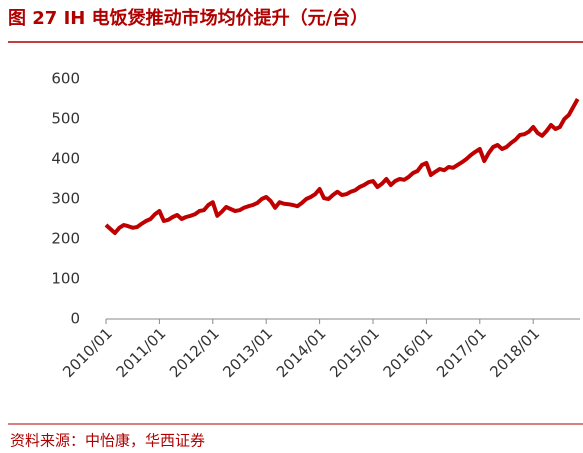 The height and width of the screenshot is (453, 583). Describe the element at coordinates (107, 441) in the screenshot. I see `source: 资料来源：中怡康，华西证券` at that location.